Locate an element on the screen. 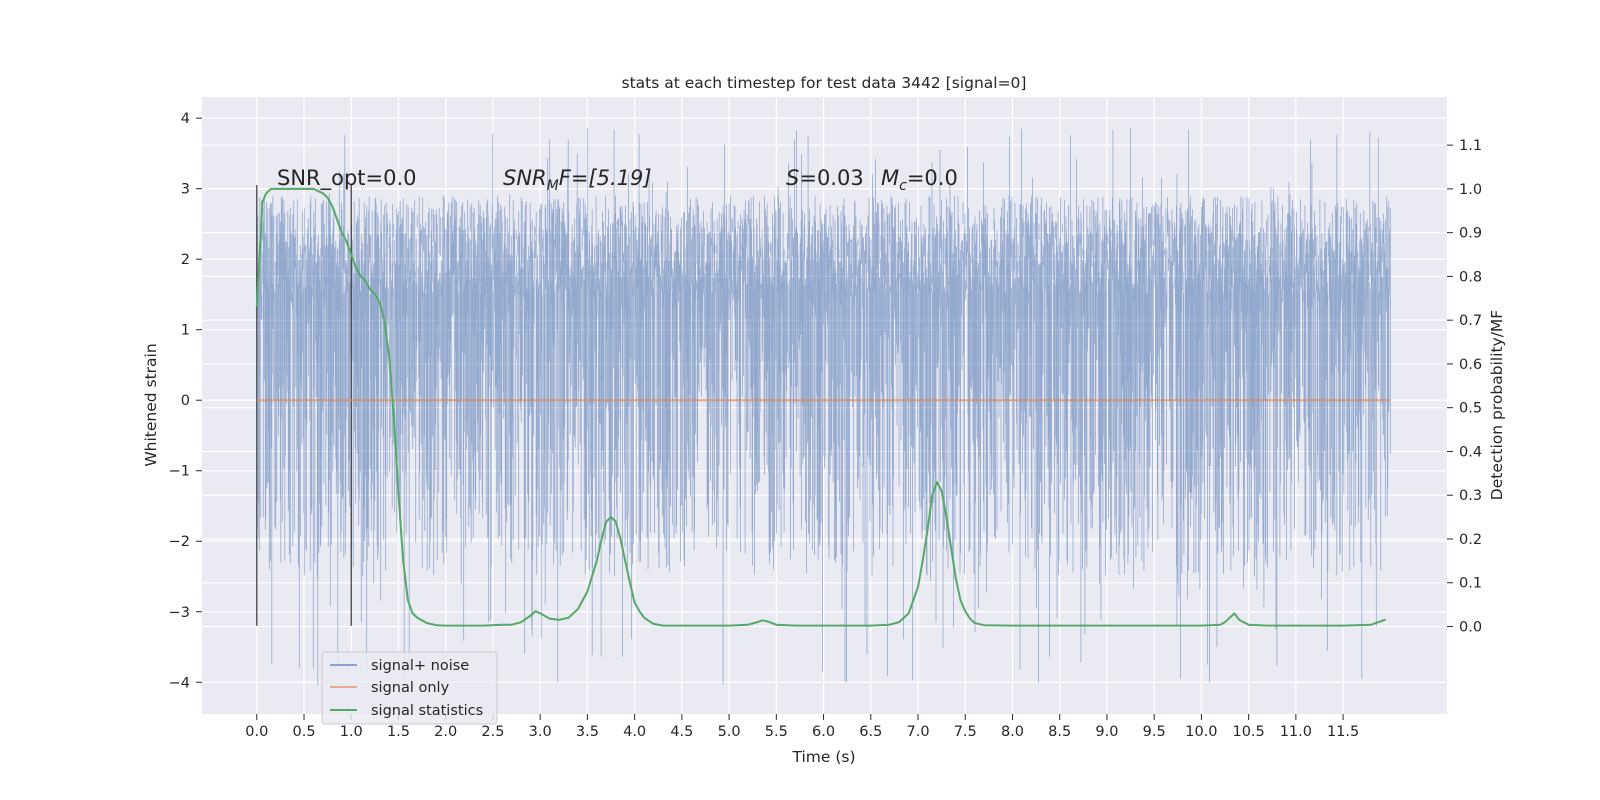 Image resolution: width=1600 pixels, height=800 pixels. x-tick-label: 3.0 is located at coordinates (540, 732).